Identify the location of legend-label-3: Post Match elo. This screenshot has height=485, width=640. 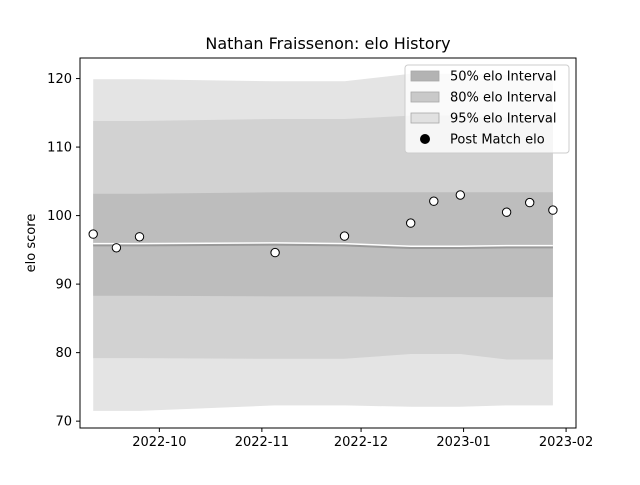
(497, 140).